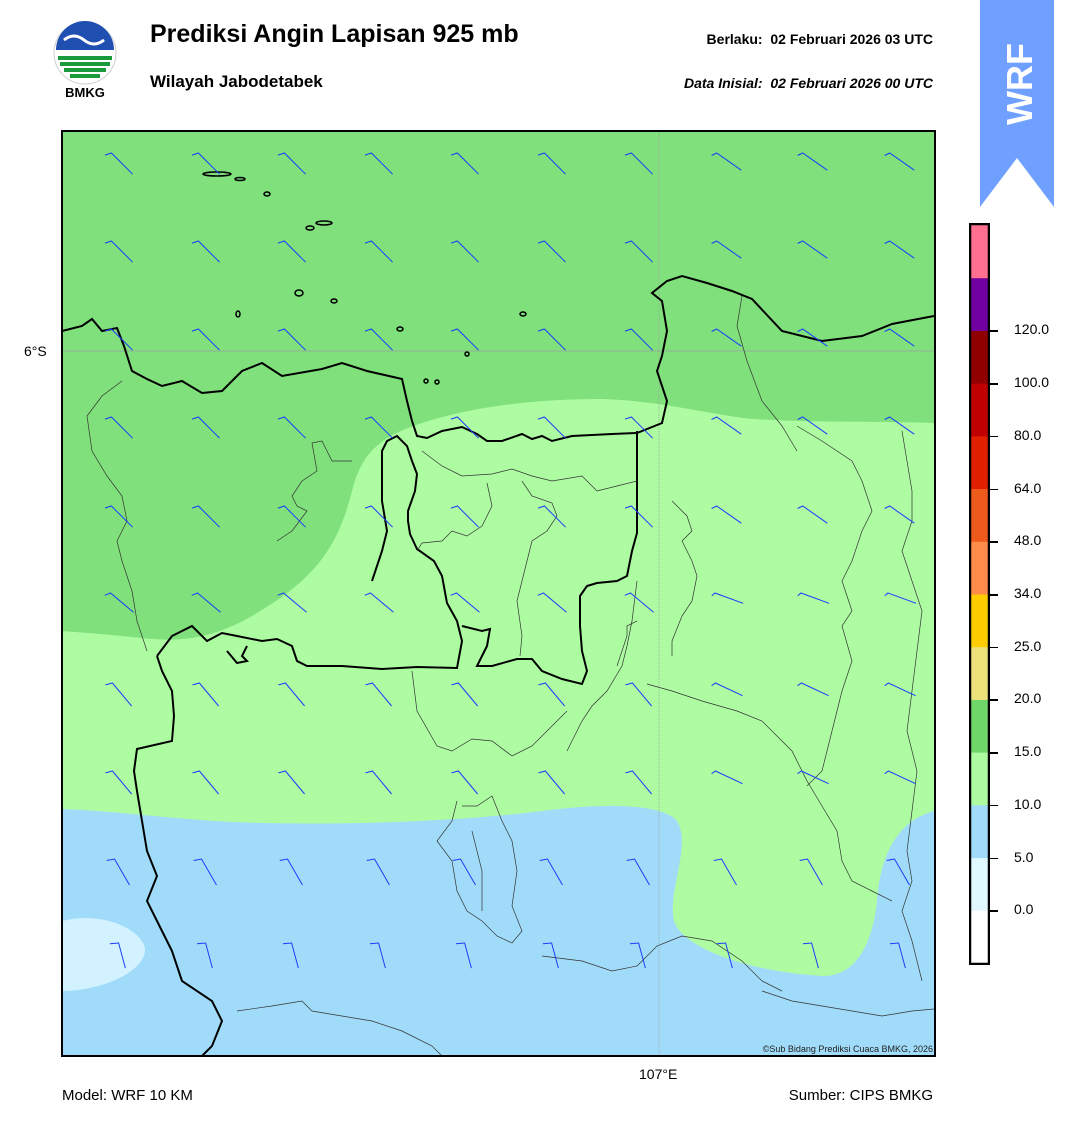 This screenshot has width=1081, height=1128. Describe the element at coordinates (1019, 84) in the screenshot. I see `wrf-badge-text: WRF` at that location.